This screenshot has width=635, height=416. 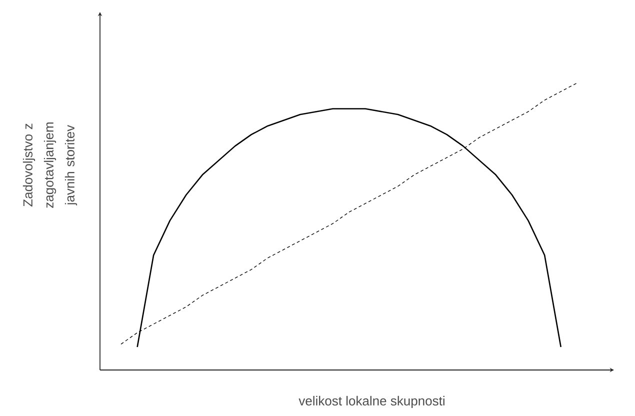 I want to click on y-axis-title: Zadovoljstvo z zagotavljanjem javnih storitev, so click(x=50, y=165).